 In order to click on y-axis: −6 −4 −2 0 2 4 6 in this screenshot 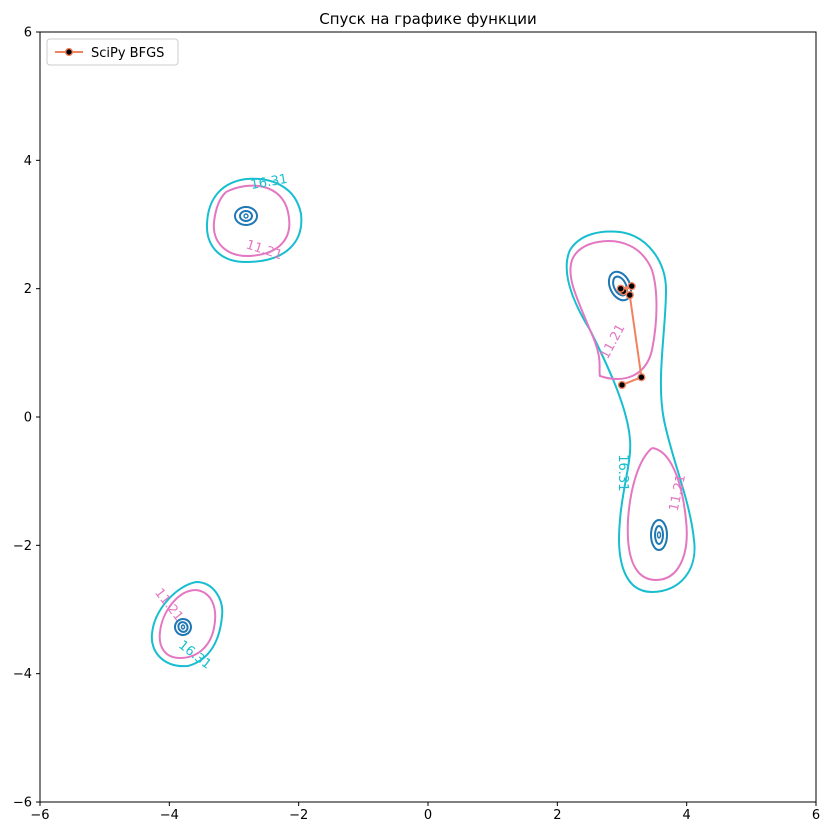, I will do `click(26, 418)`.